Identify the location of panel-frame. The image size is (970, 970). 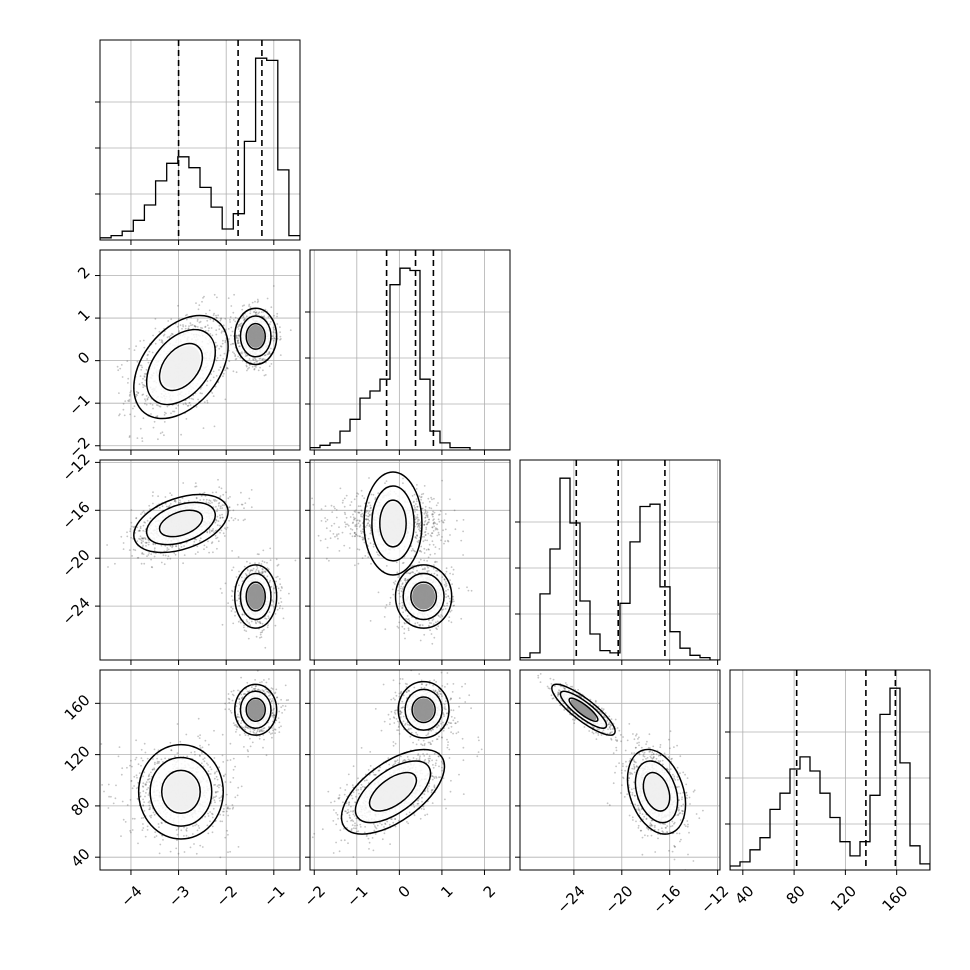
(410, 350).